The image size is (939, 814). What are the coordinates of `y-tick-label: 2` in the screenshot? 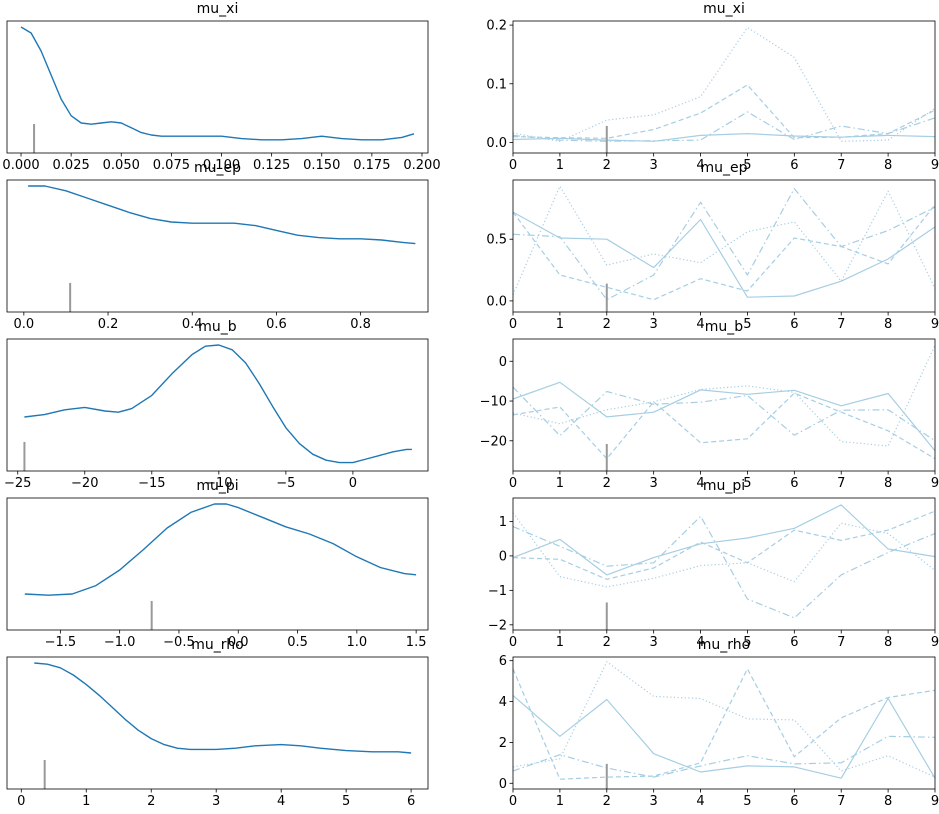 It's located at (503, 743).